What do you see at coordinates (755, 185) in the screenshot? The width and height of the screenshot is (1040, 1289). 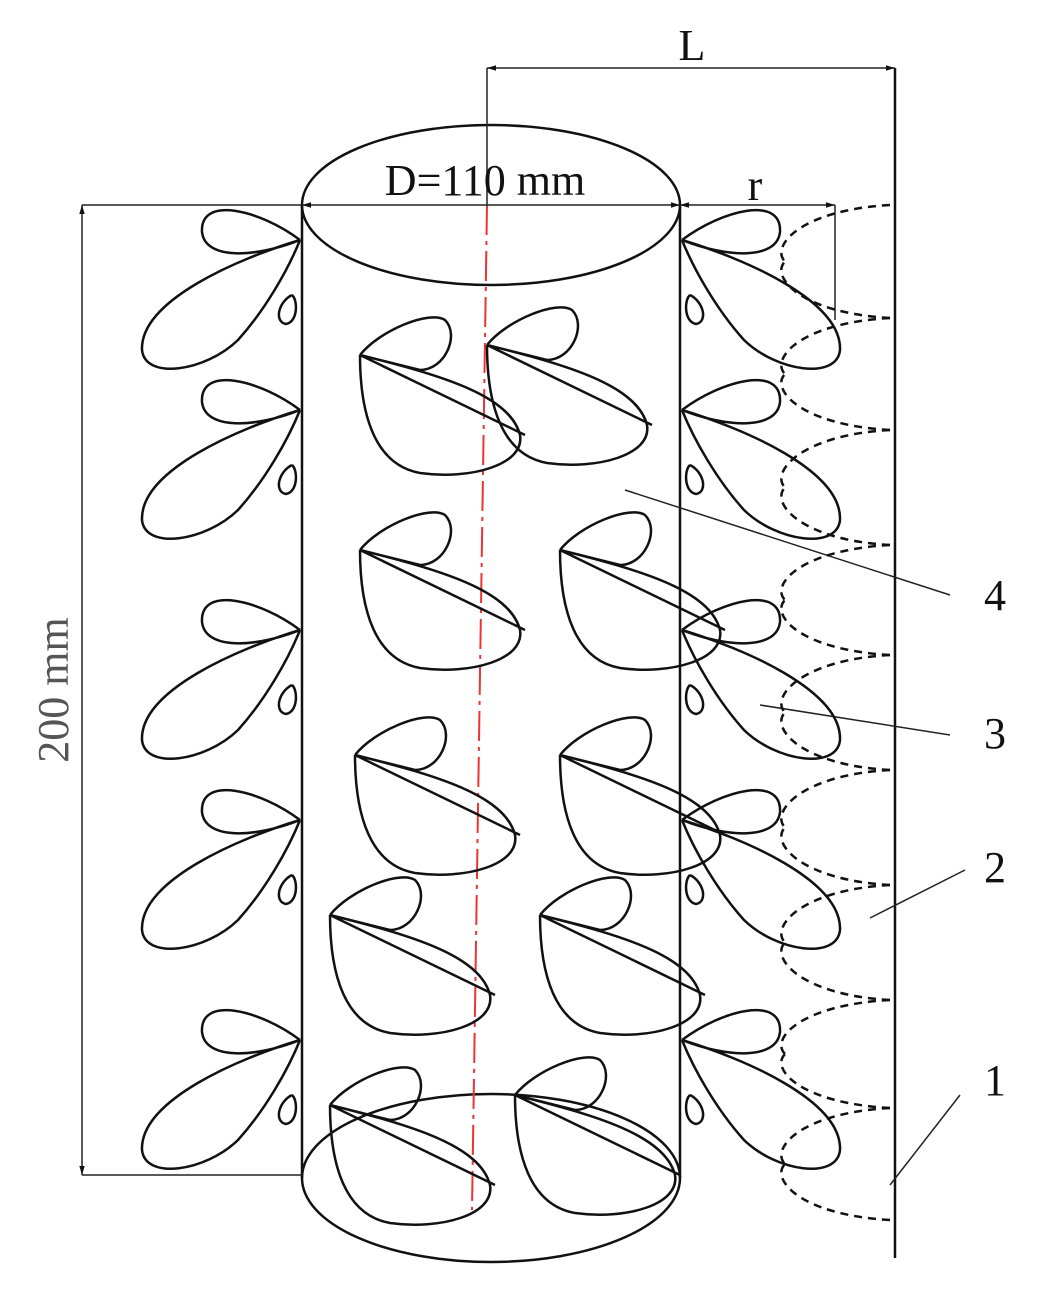 I see `dimension-label: r` at bounding box center [755, 185].